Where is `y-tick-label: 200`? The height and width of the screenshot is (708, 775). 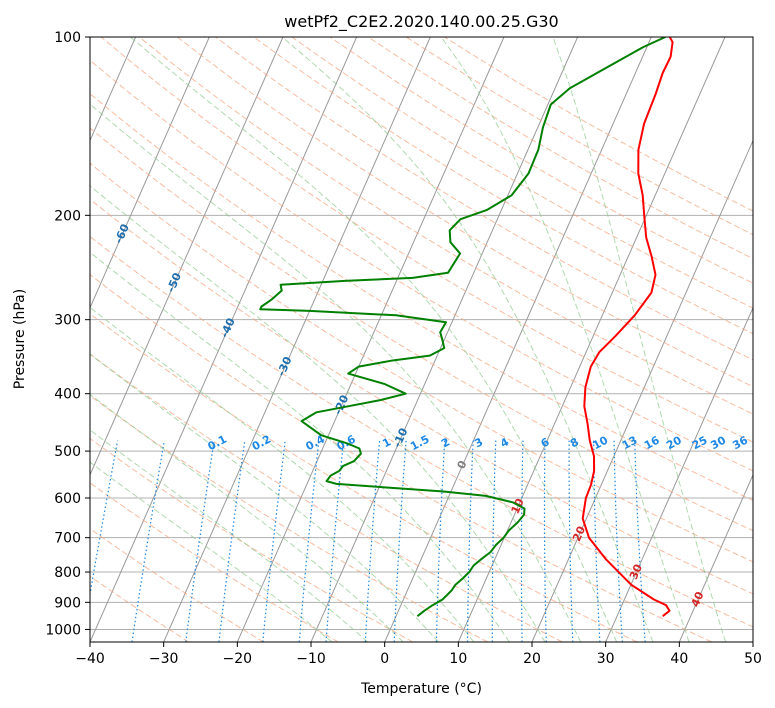
y-tick-label: 200 is located at coordinates (67, 216).